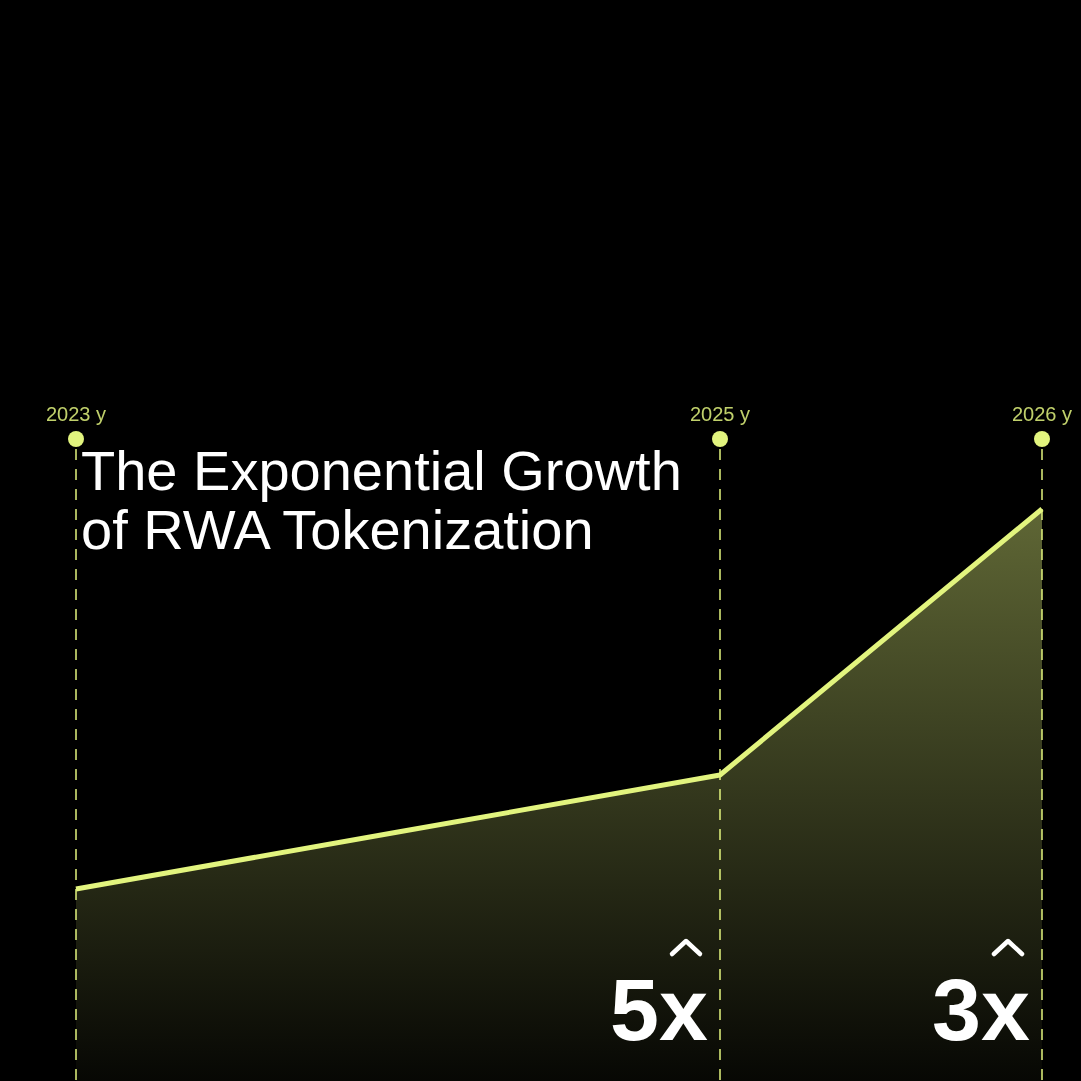 The width and height of the screenshot is (1081, 1081). I want to click on x-tick-label: 2026 y, so click(1042, 414).